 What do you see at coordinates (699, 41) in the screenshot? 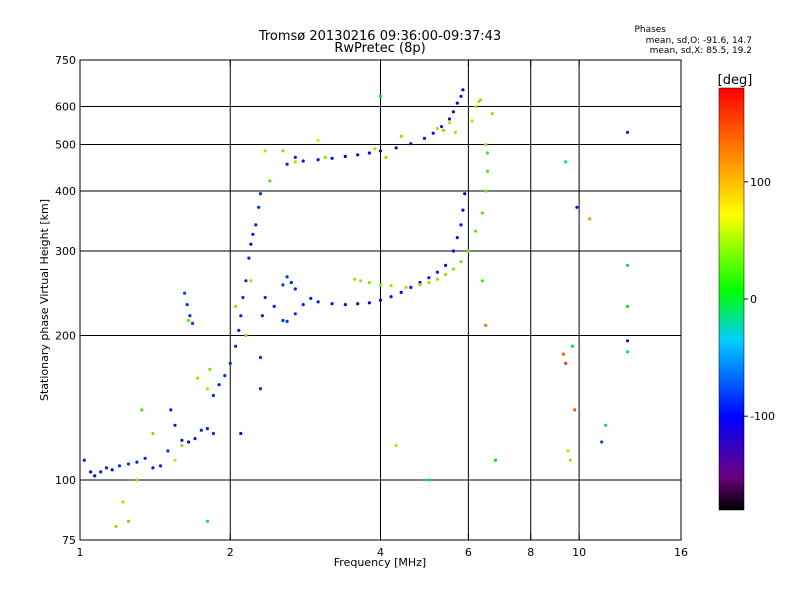
I see `stats-o-line: mean, sd,O: -91.6, 14.7` at bounding box center [699, 41].